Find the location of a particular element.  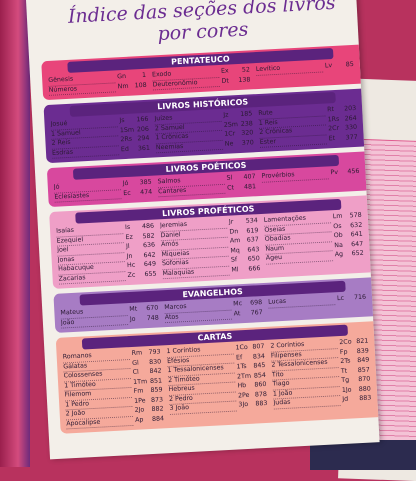

page-number: 474 is located at coordinates (146, 192).